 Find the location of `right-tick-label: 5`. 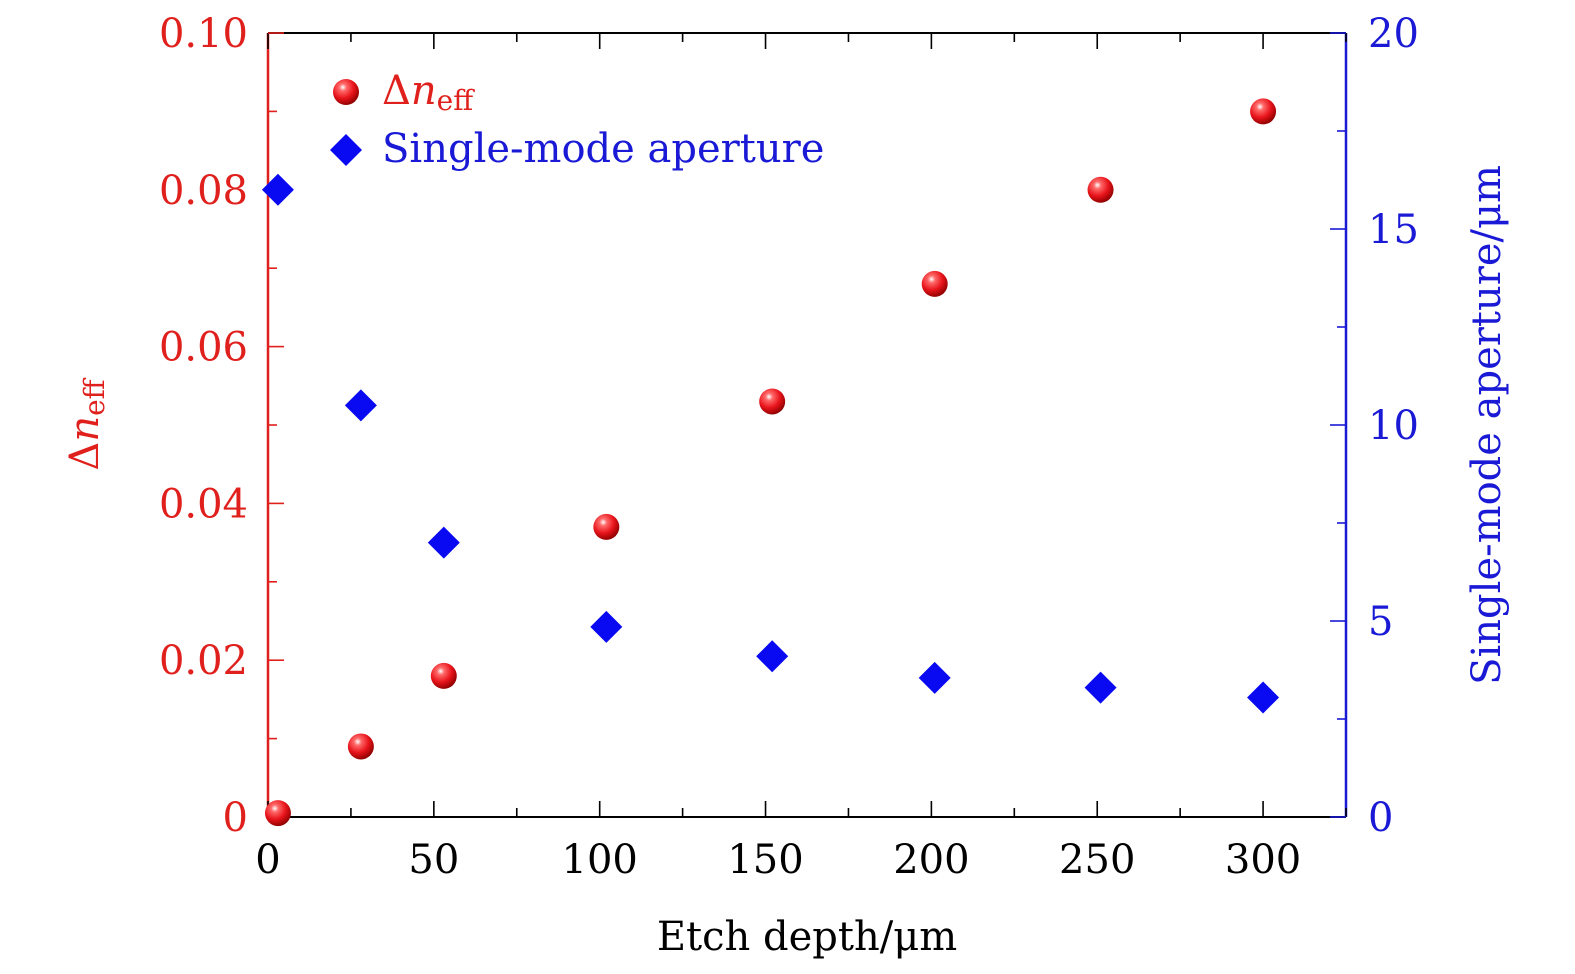

right-tick-label: 5 is located at coordinates (1380, 622).